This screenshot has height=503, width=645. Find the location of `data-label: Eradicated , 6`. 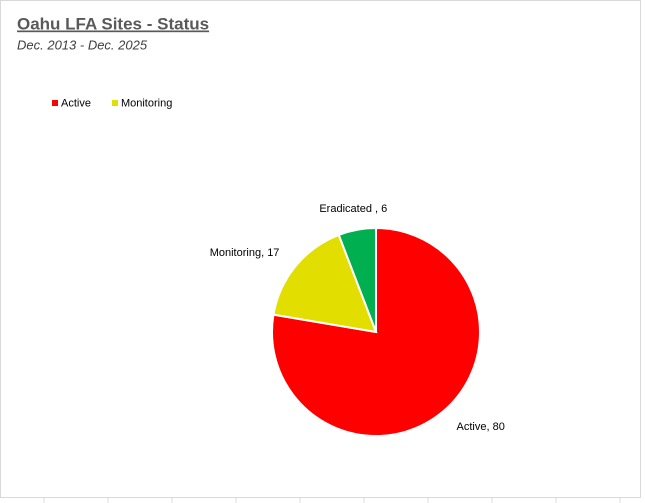

data-label: Eradicated , 6 is located at coordinates (353, 209).